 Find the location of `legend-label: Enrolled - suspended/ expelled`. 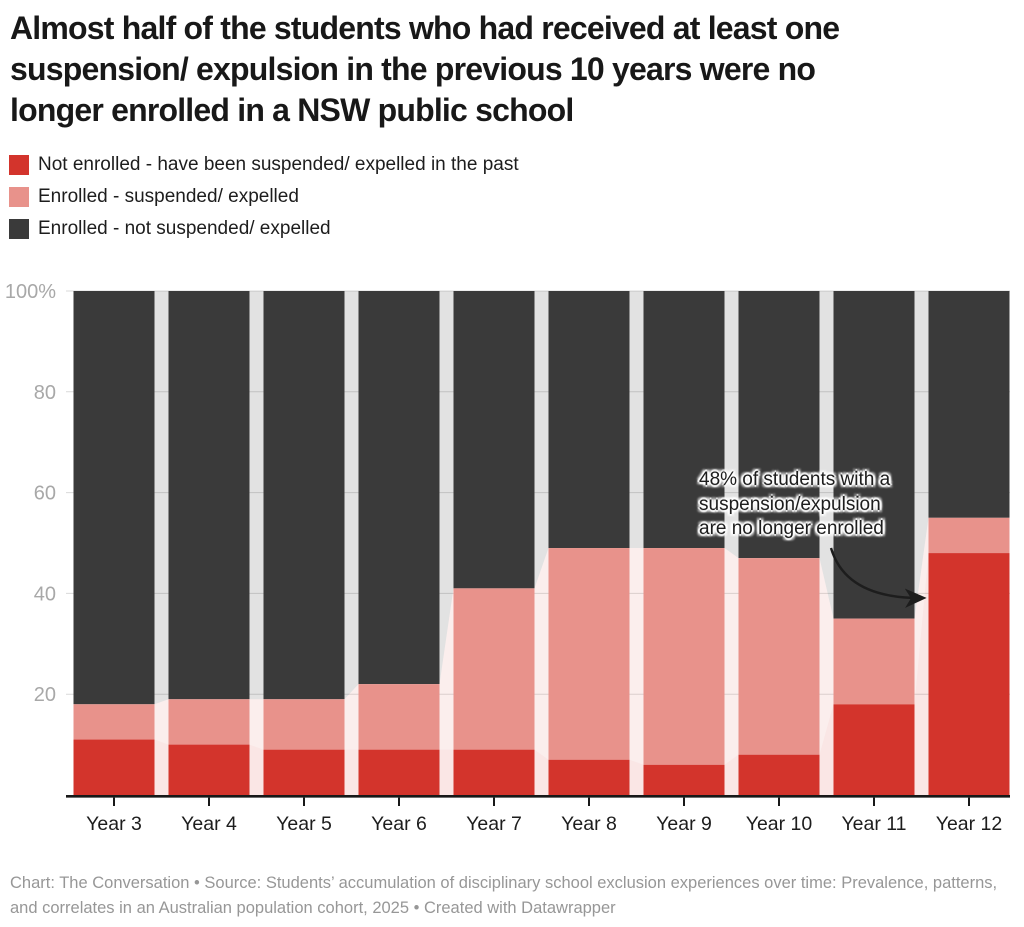

legend-label: Enrolled - suspended/ expelled is located at coordinates (168, 196).